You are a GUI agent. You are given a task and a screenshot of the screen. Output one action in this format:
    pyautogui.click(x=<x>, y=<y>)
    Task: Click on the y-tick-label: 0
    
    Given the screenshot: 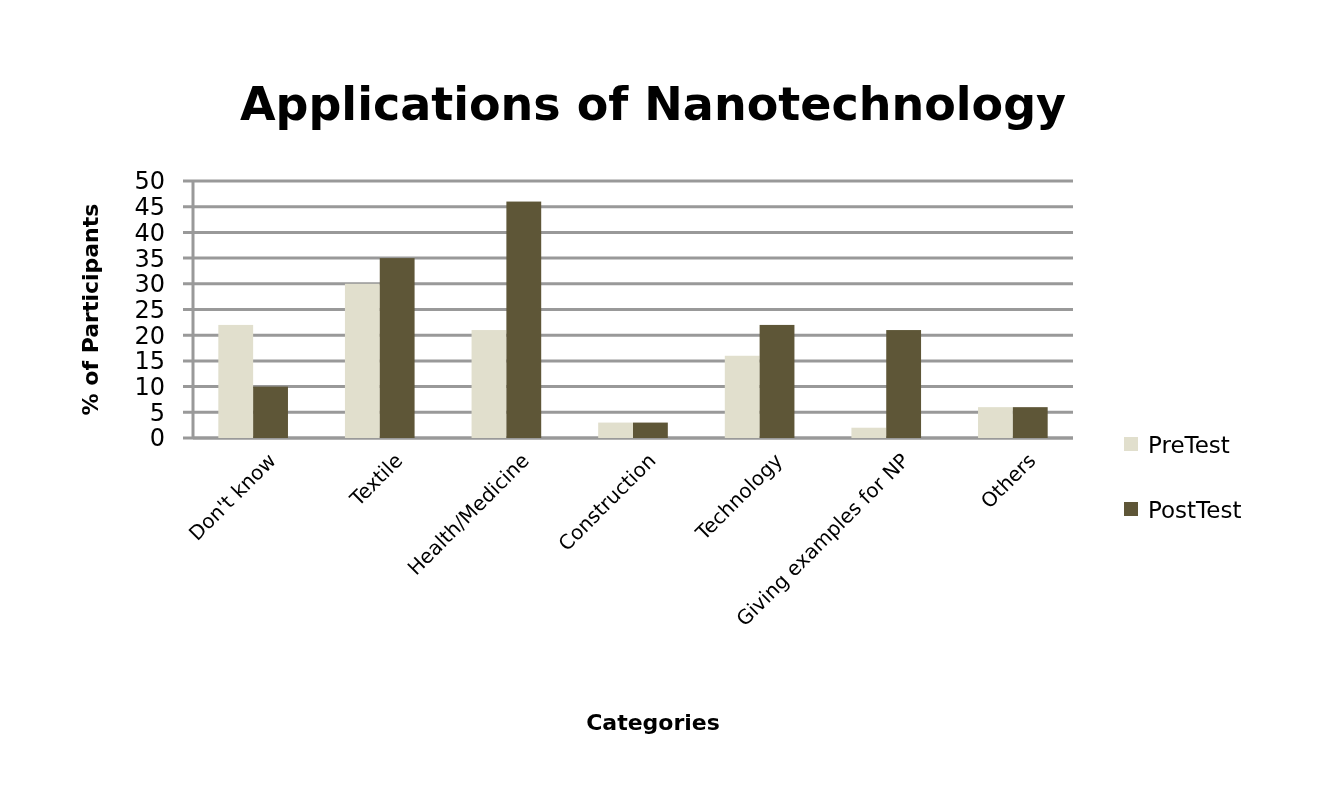 What is the action you would take?
    pyautogui.click(x=157, y=438)
    